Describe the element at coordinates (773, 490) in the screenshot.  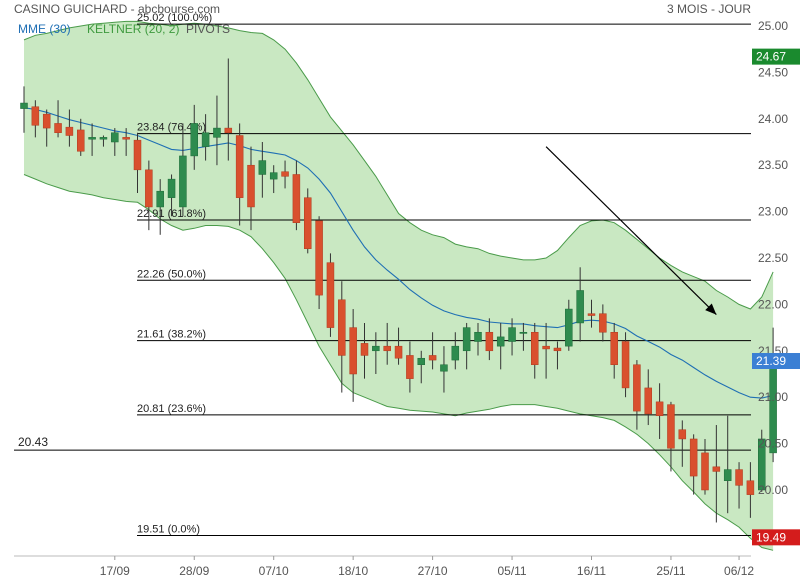
I see `price-tick-label: 20.00` at that location.